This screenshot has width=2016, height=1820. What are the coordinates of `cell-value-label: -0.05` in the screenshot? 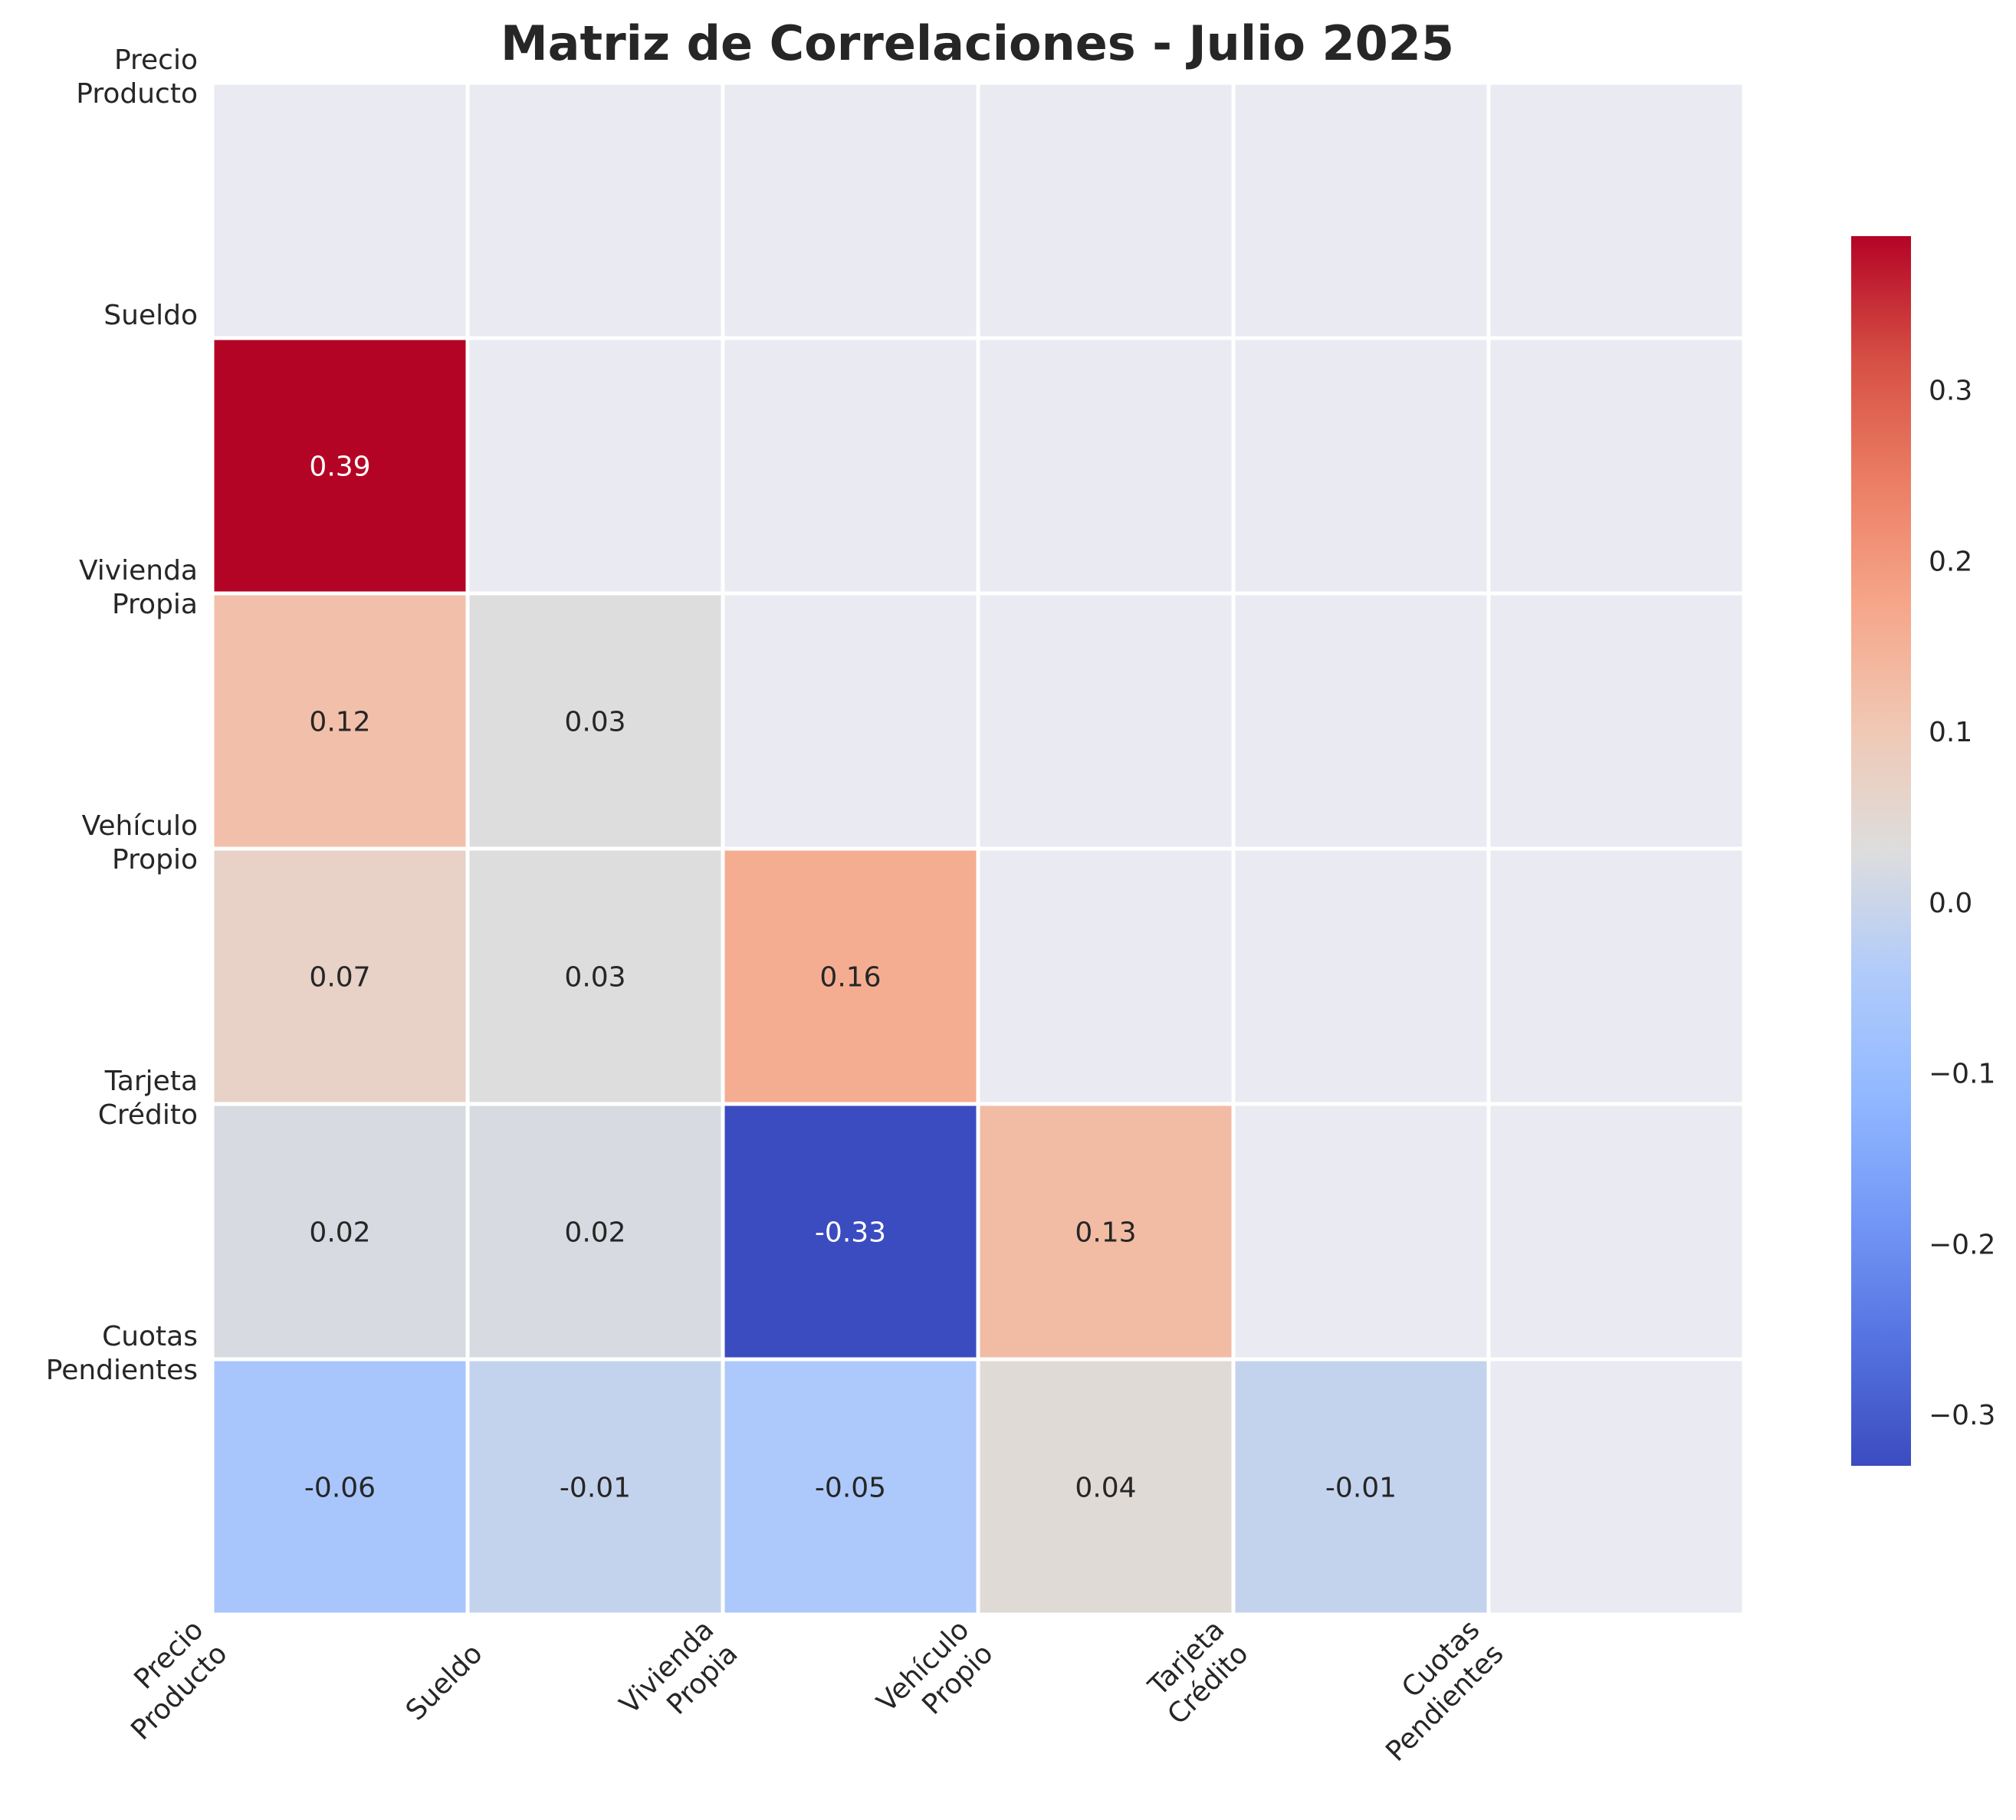 It's located at (850, 1488).